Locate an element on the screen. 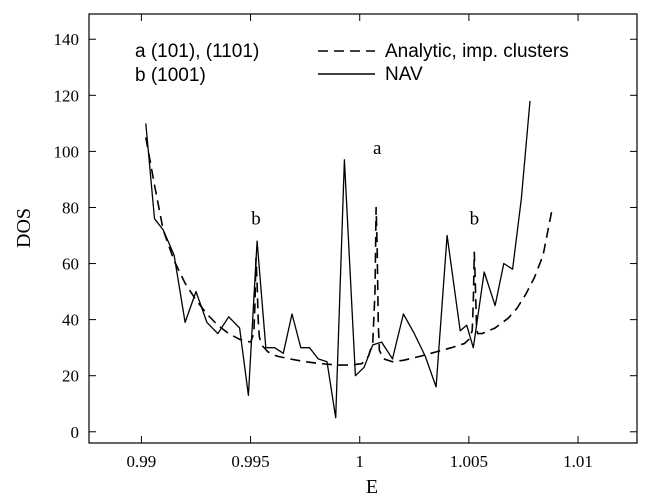 The width and height of the screenshot is (650, 496). y-tick-label: 120 is located at coordinates (67, 95).